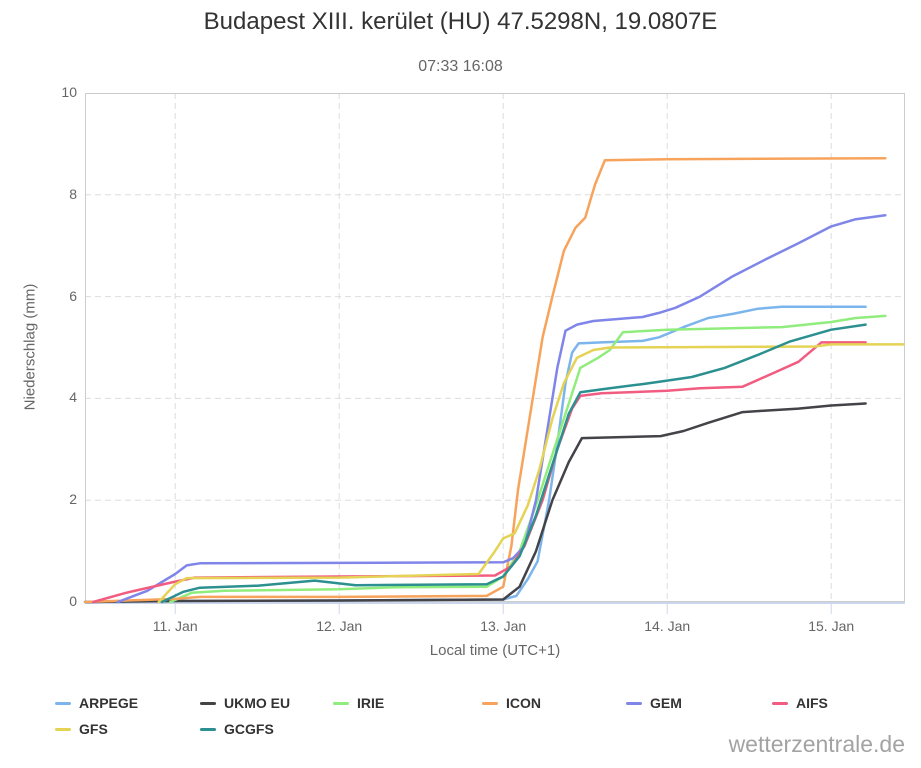 The height and width of the screenshot is (768, 921). What do you see at coordinates (371, 703) in the screenshot?
I see `legend-label: IRIE` at bounding box center [371, 703].